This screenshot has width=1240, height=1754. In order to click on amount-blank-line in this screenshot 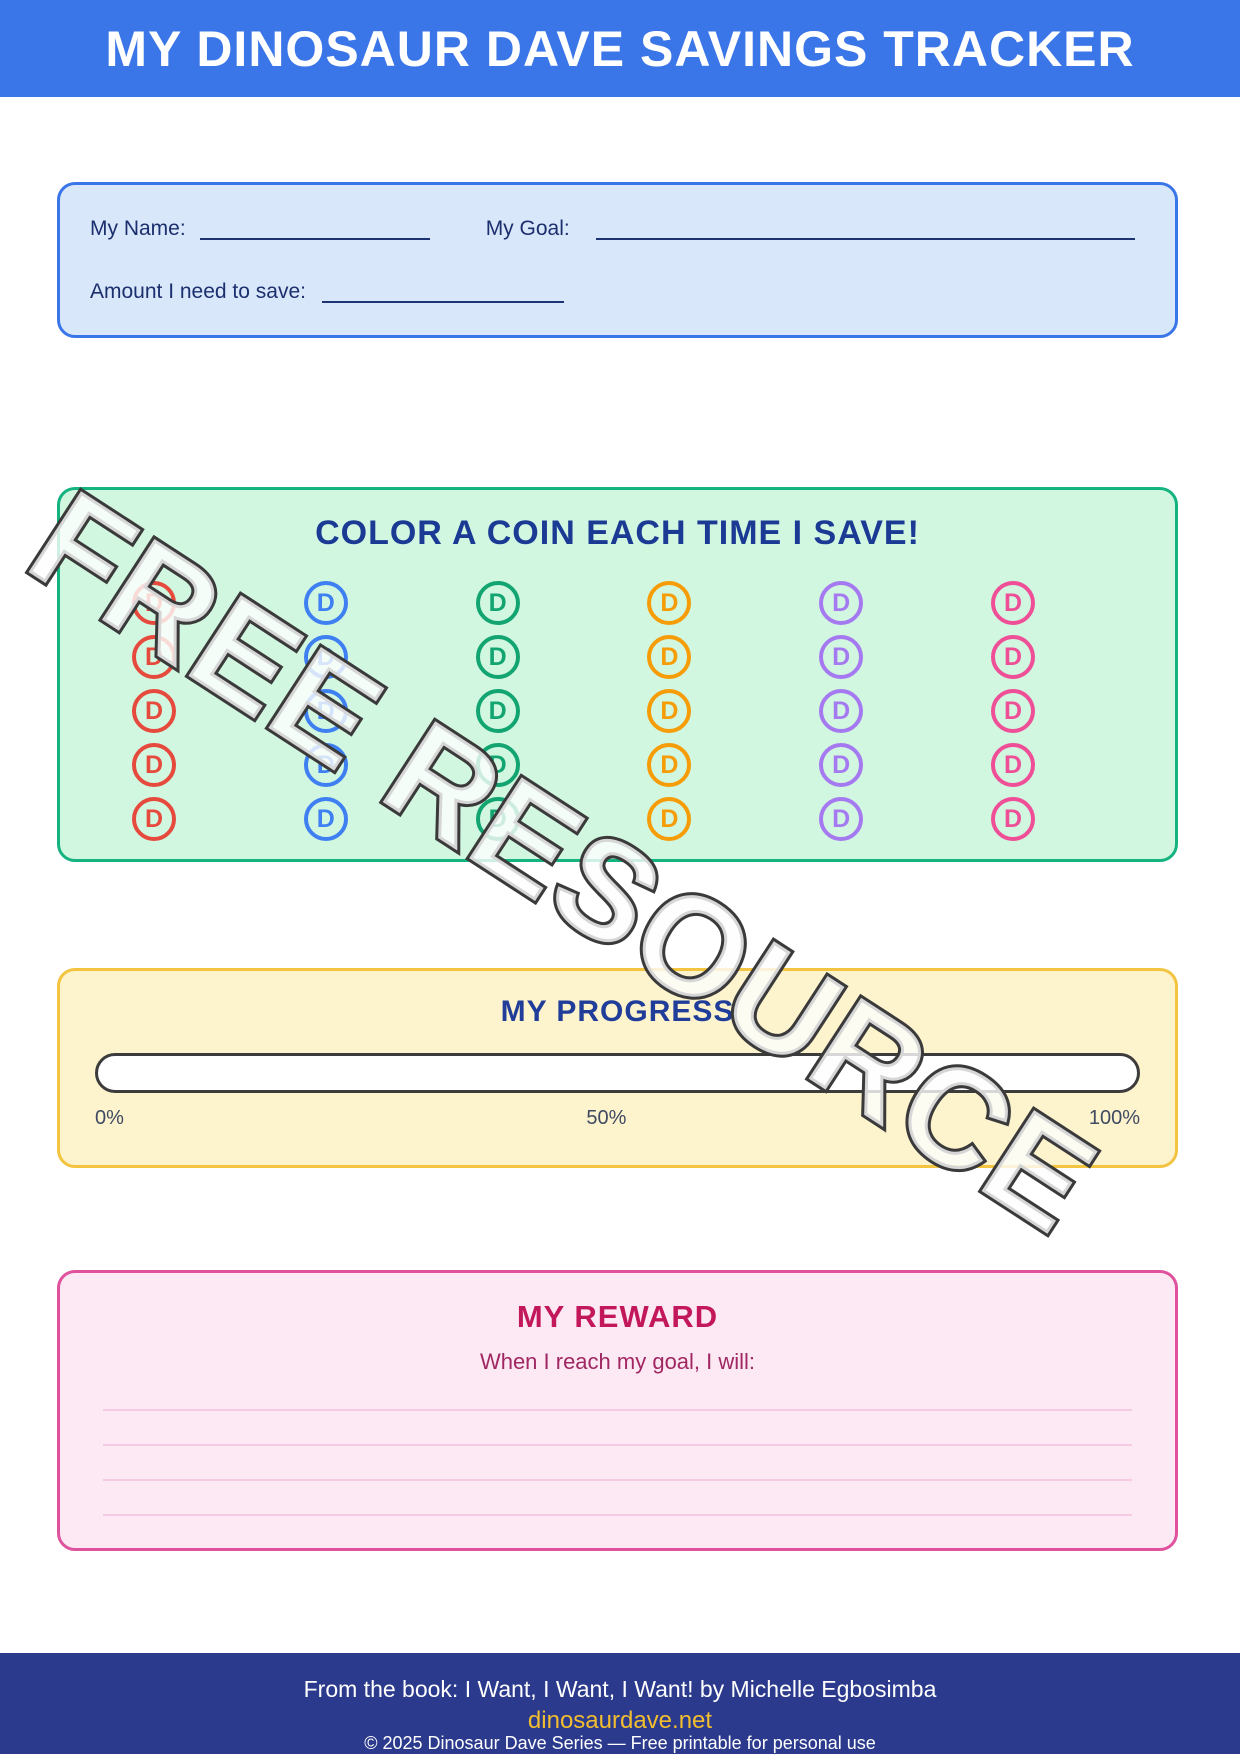, I will do `click(442, 290)`.